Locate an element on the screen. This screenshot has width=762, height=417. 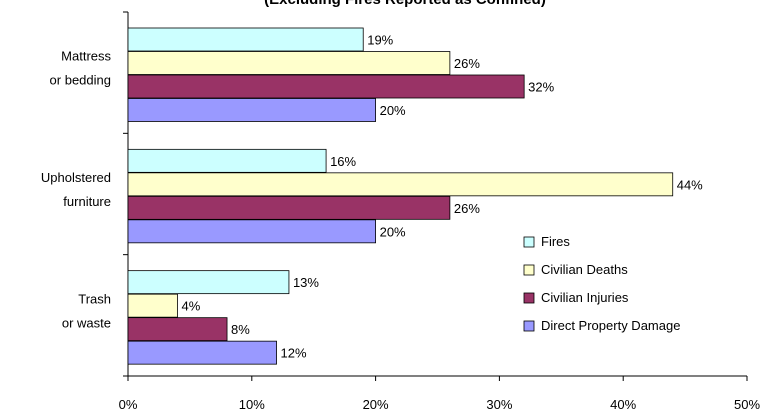
bar-value-label: 32% is located at coordinates (541, 87).